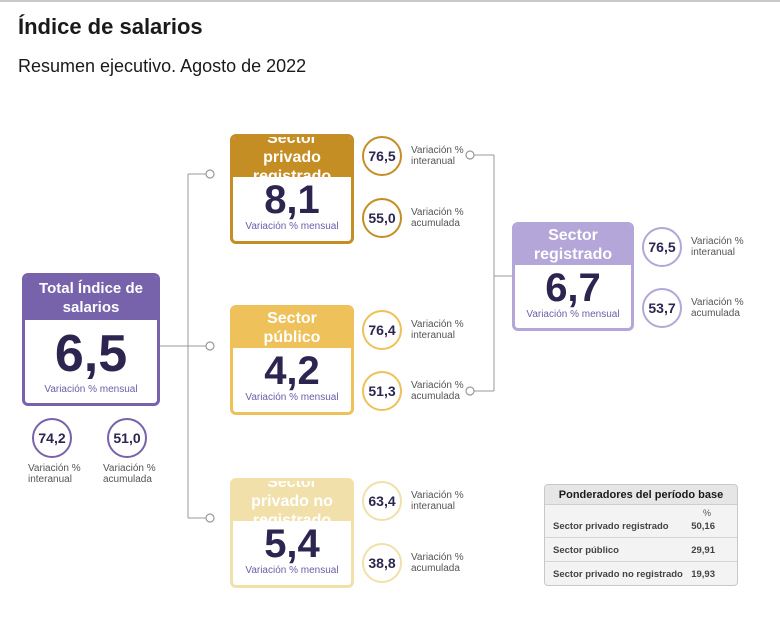 This screenshot has height=636, width=780. Describe the element at coordinates (618, 574) in the screenshot. I see `row-label: Sector privado no registrado` at that location.